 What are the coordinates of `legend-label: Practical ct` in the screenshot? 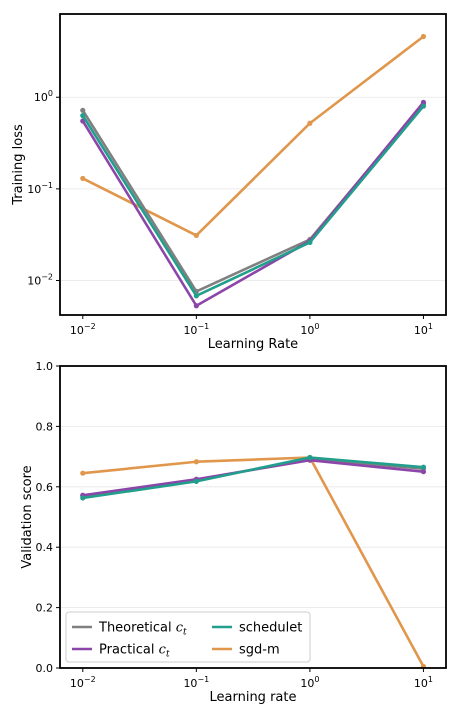 It's located at (134, 651).